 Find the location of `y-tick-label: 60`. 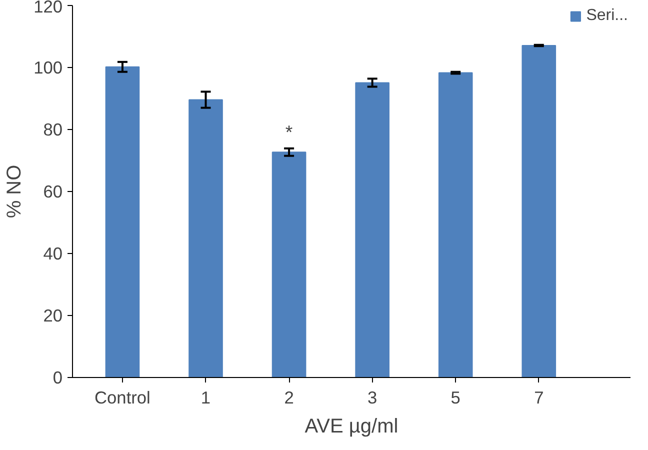

y-tick-label: 60 is located at coordinates (53, 192).